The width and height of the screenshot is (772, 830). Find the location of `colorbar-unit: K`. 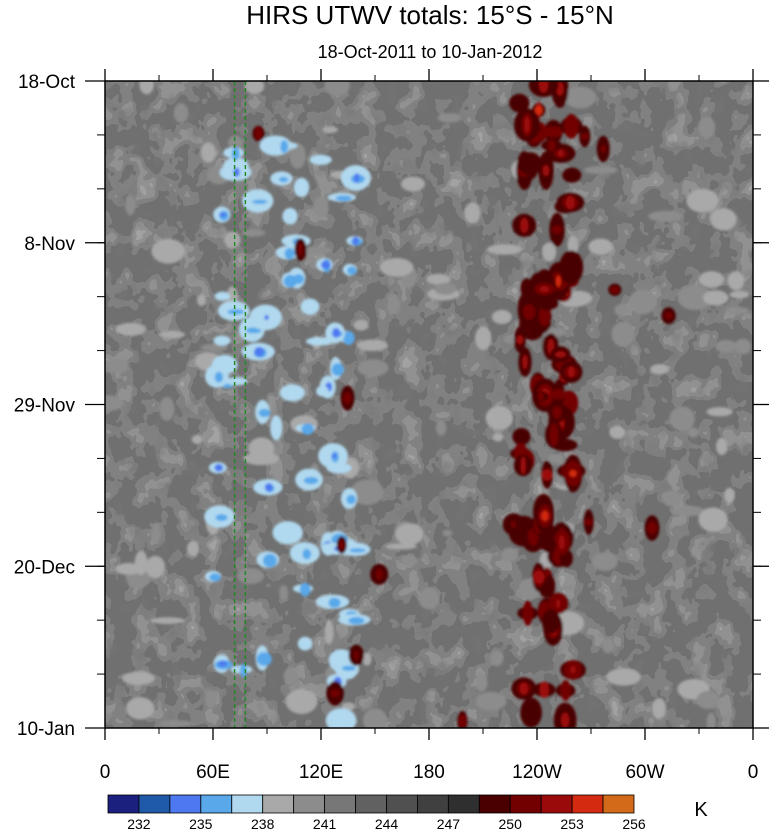

colorbar-unit: K is located at coordinates (701, 810).